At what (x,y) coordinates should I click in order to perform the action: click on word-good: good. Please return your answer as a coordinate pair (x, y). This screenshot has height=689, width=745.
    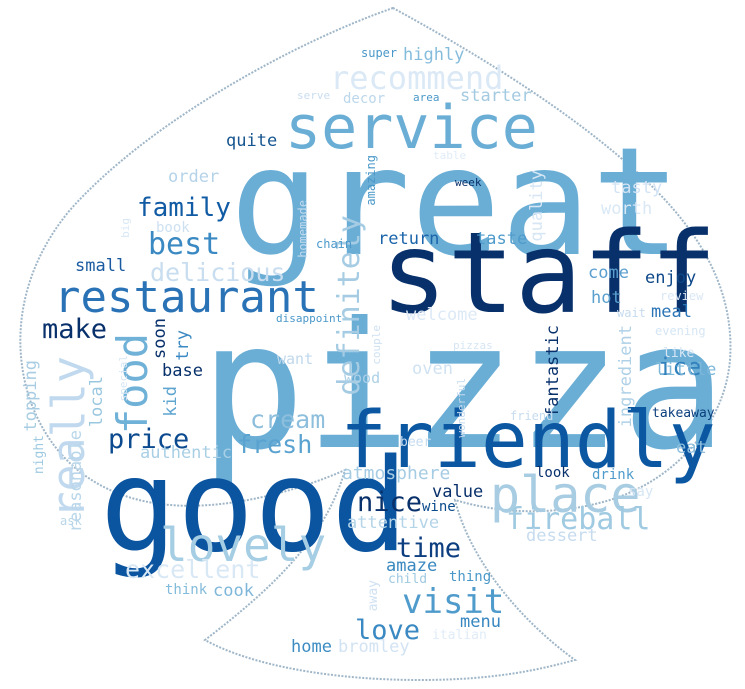
    Looking at the image, I should click on (254, 506).